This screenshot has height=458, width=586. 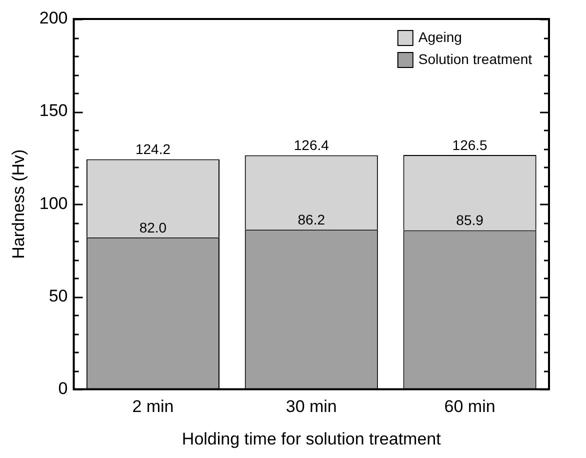 What do you see at coordinates (470, 406) in the screenshot?
I see `x-tick-label: 60 min` at bounding box center [470, 406].